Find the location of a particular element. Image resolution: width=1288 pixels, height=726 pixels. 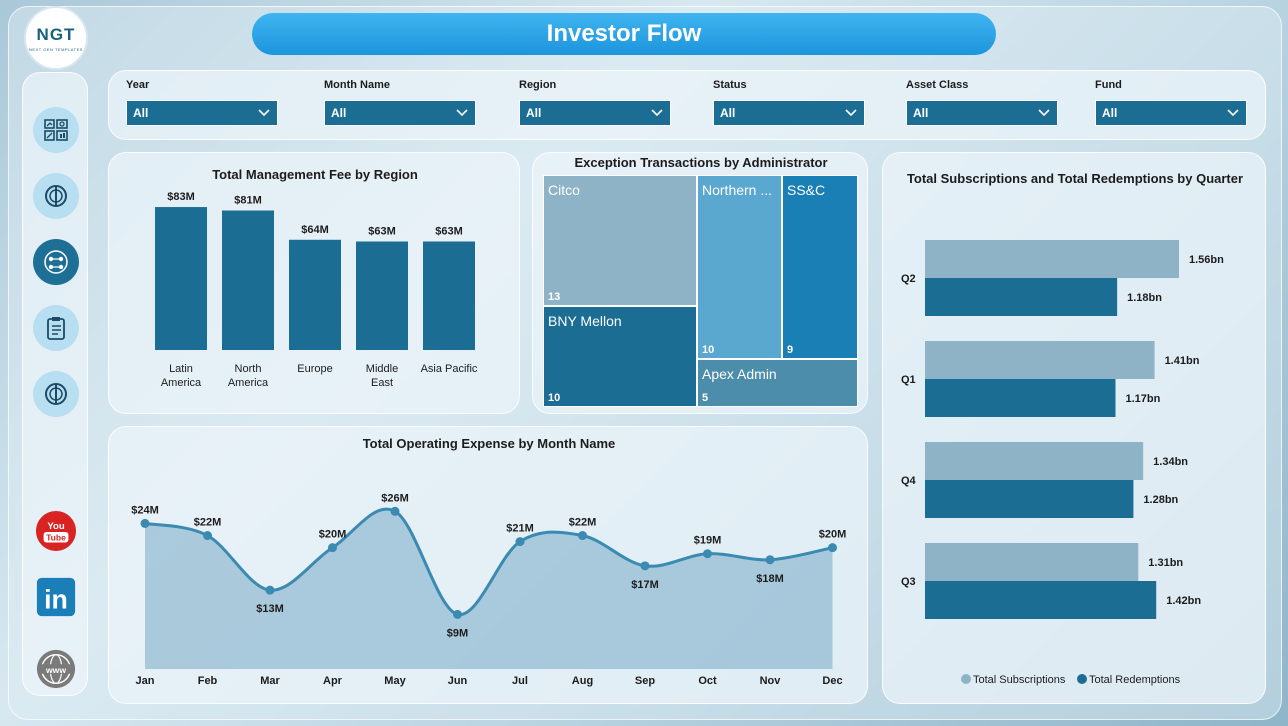

sidebar-item-clipboard is located at coordinates (56, 328).